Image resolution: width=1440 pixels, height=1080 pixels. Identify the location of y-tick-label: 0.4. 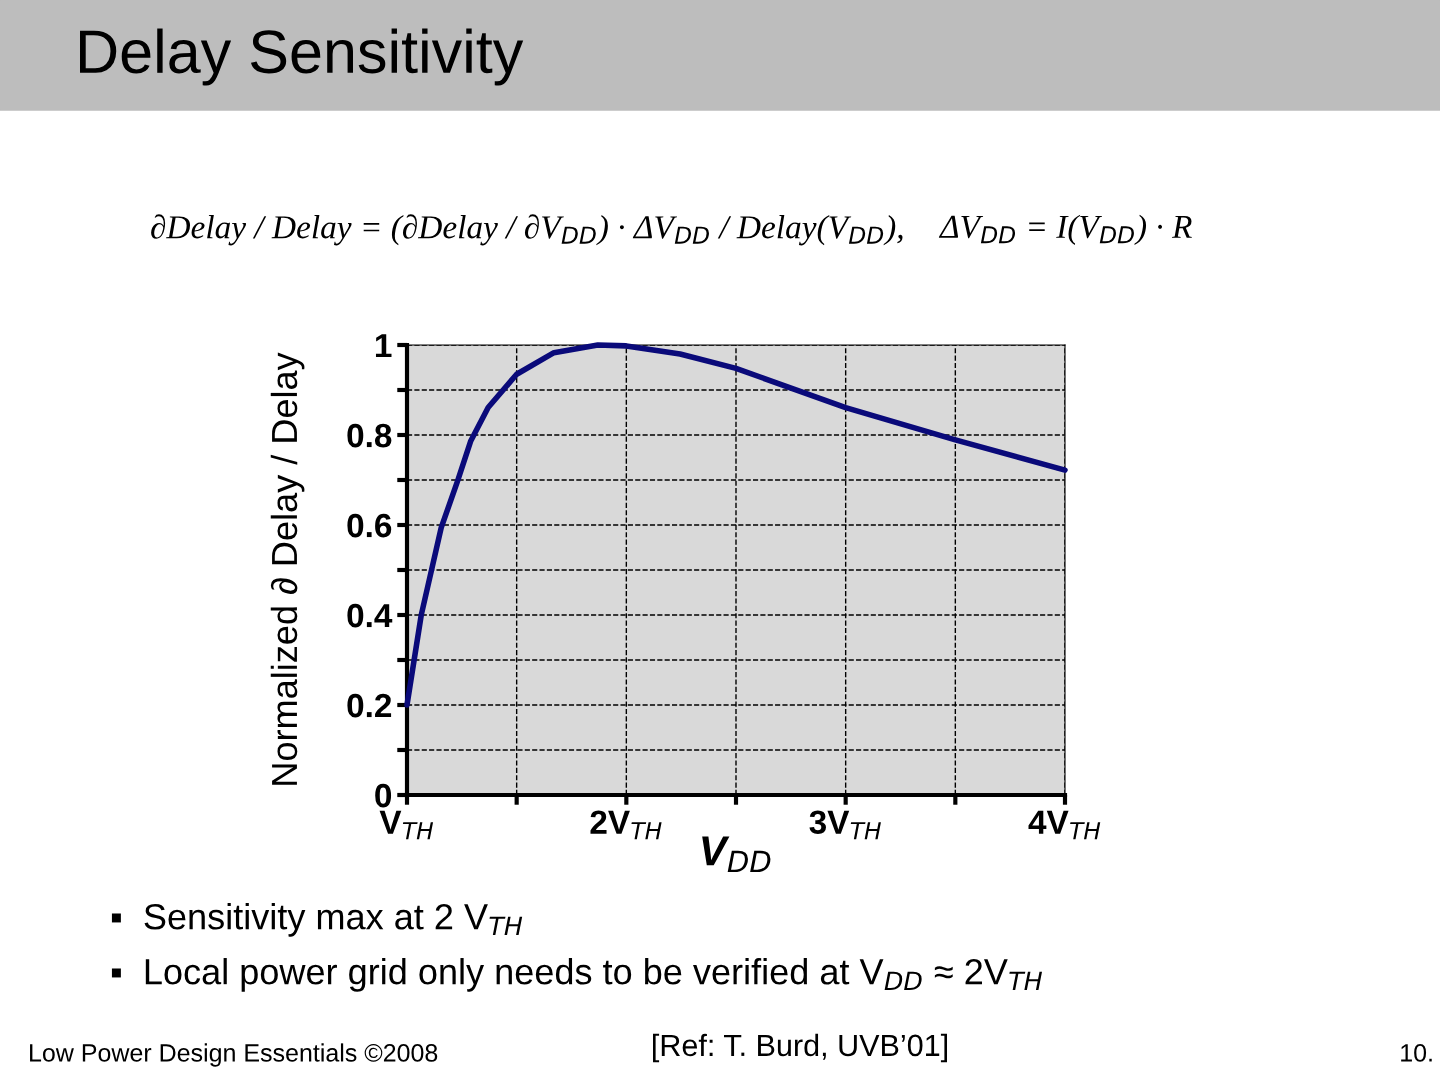
(370, 615).